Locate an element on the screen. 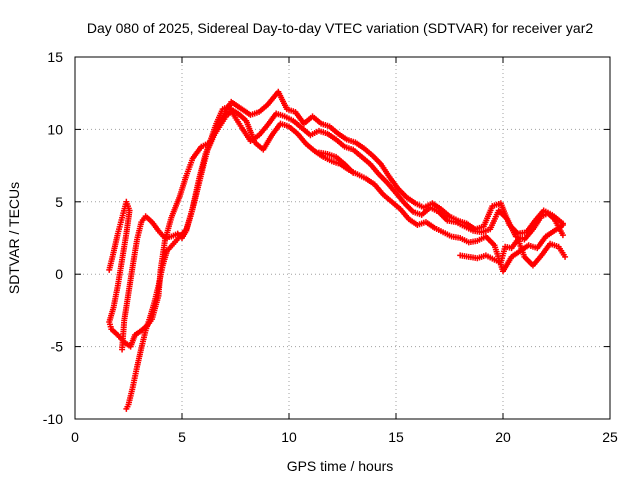  y-tick-label: -10 is located at coordinates (53, 419).